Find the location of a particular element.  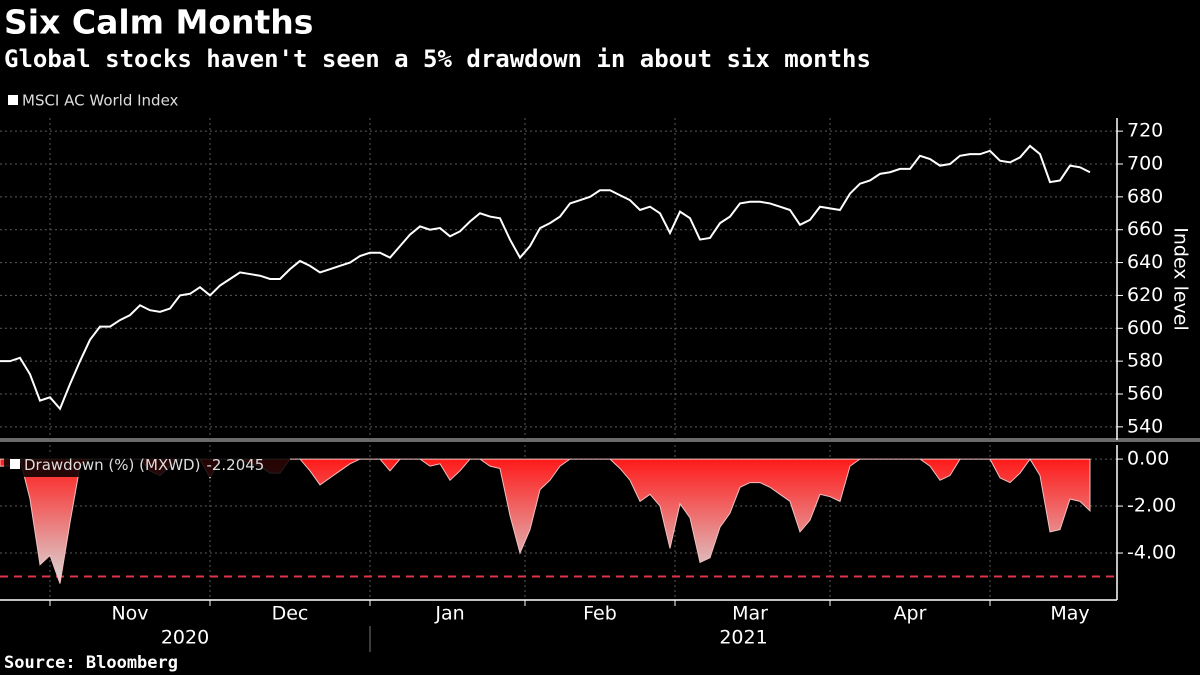

y-tick-label: -4.00 is located at coordinates (1151, 553).